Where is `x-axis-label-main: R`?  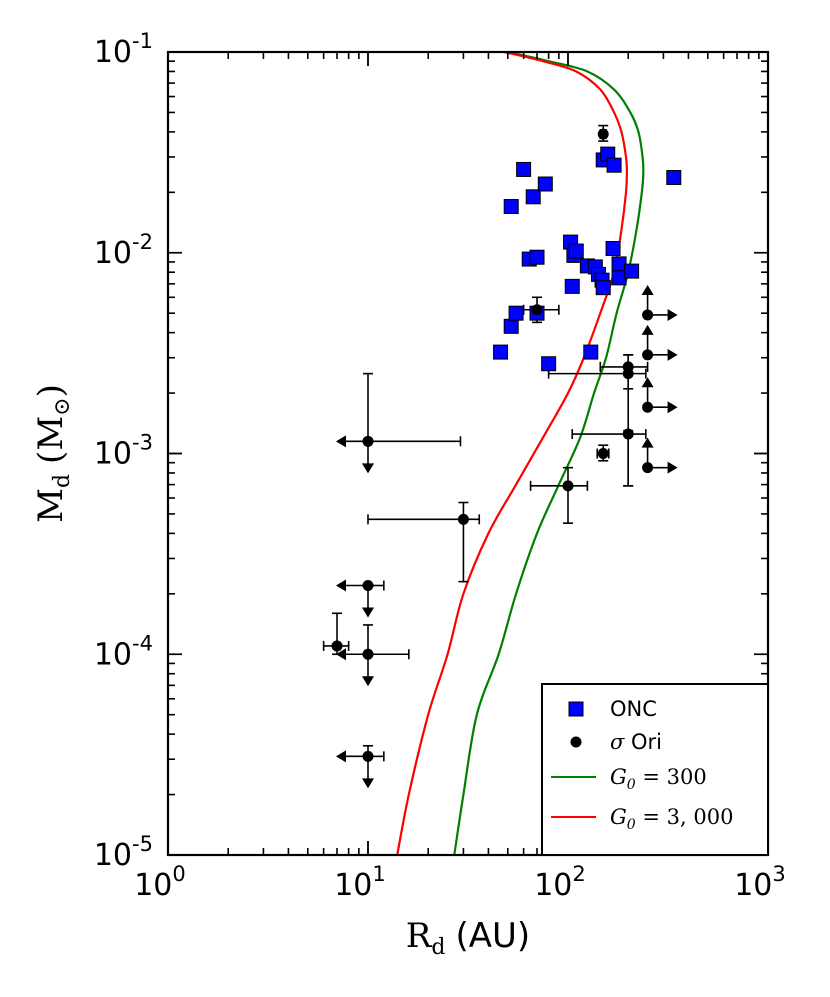 x-axis-label-main: R is located at coordinates (419, 936).